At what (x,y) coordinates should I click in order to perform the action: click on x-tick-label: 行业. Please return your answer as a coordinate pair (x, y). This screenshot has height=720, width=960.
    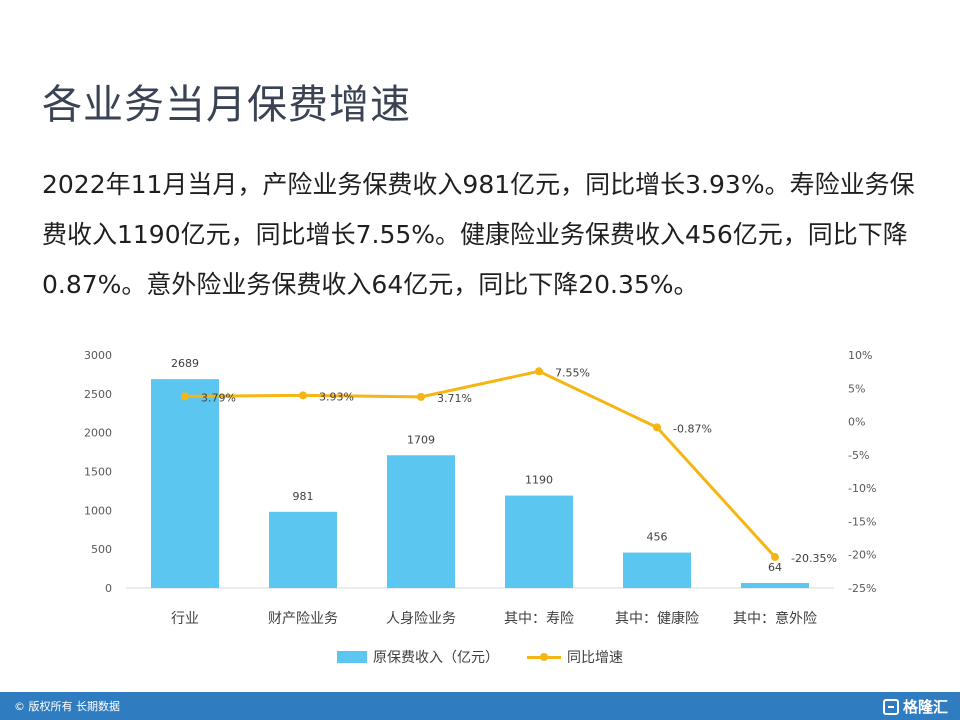
    Looking at the image, I should click on (185, 619).